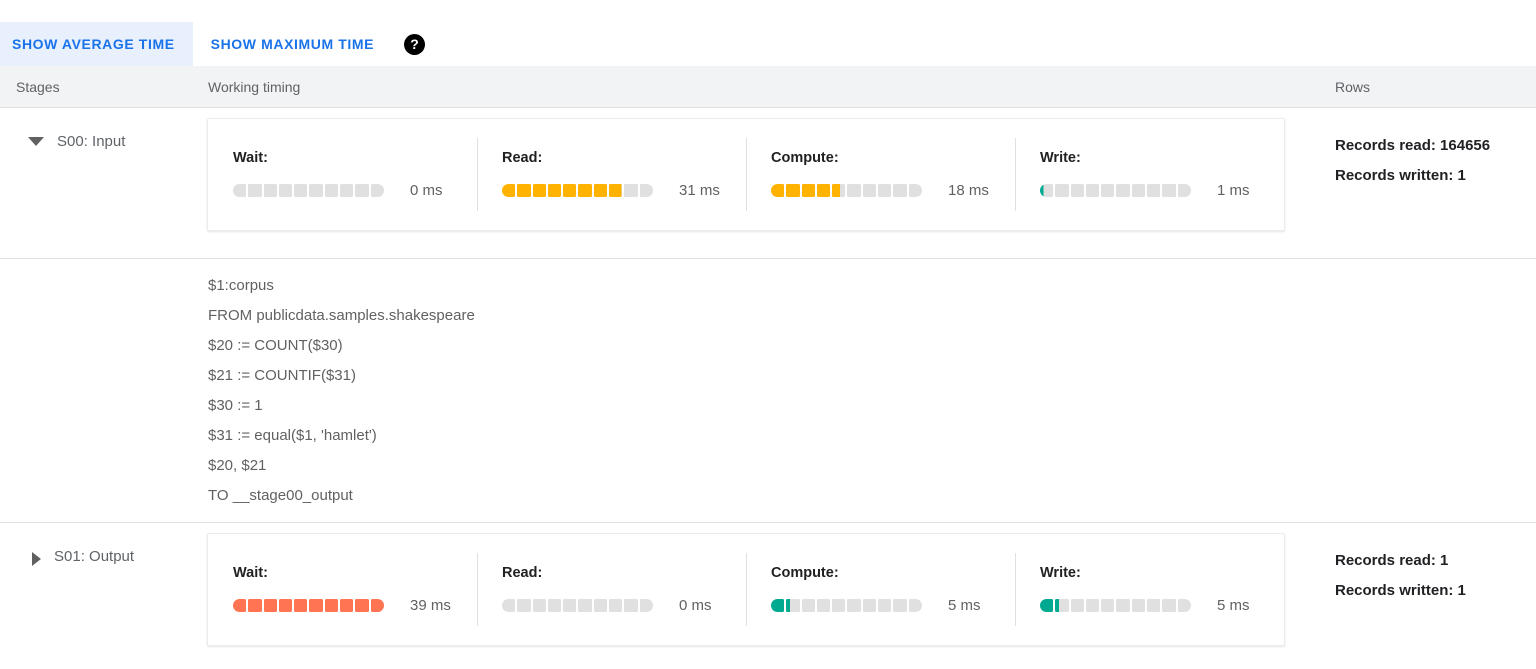 This screenshot has width=1536, height=669. What do you see at coordinates (341, 315) in the screenshot?
I see `detail-line: FROM publicdata.samples.shakespeare` at bounding box center [341, 315].